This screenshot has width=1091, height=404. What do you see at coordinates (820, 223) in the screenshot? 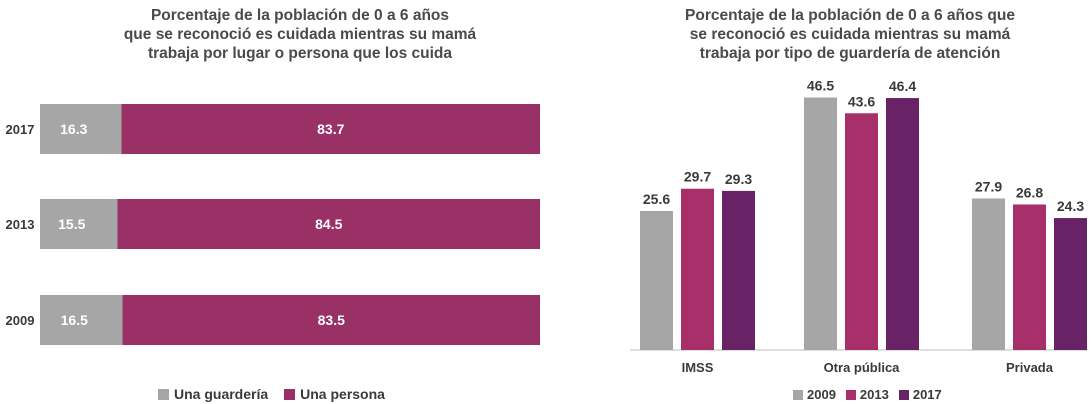
I see `bar-otra-publica-2009` at bounding box center [820, 223].